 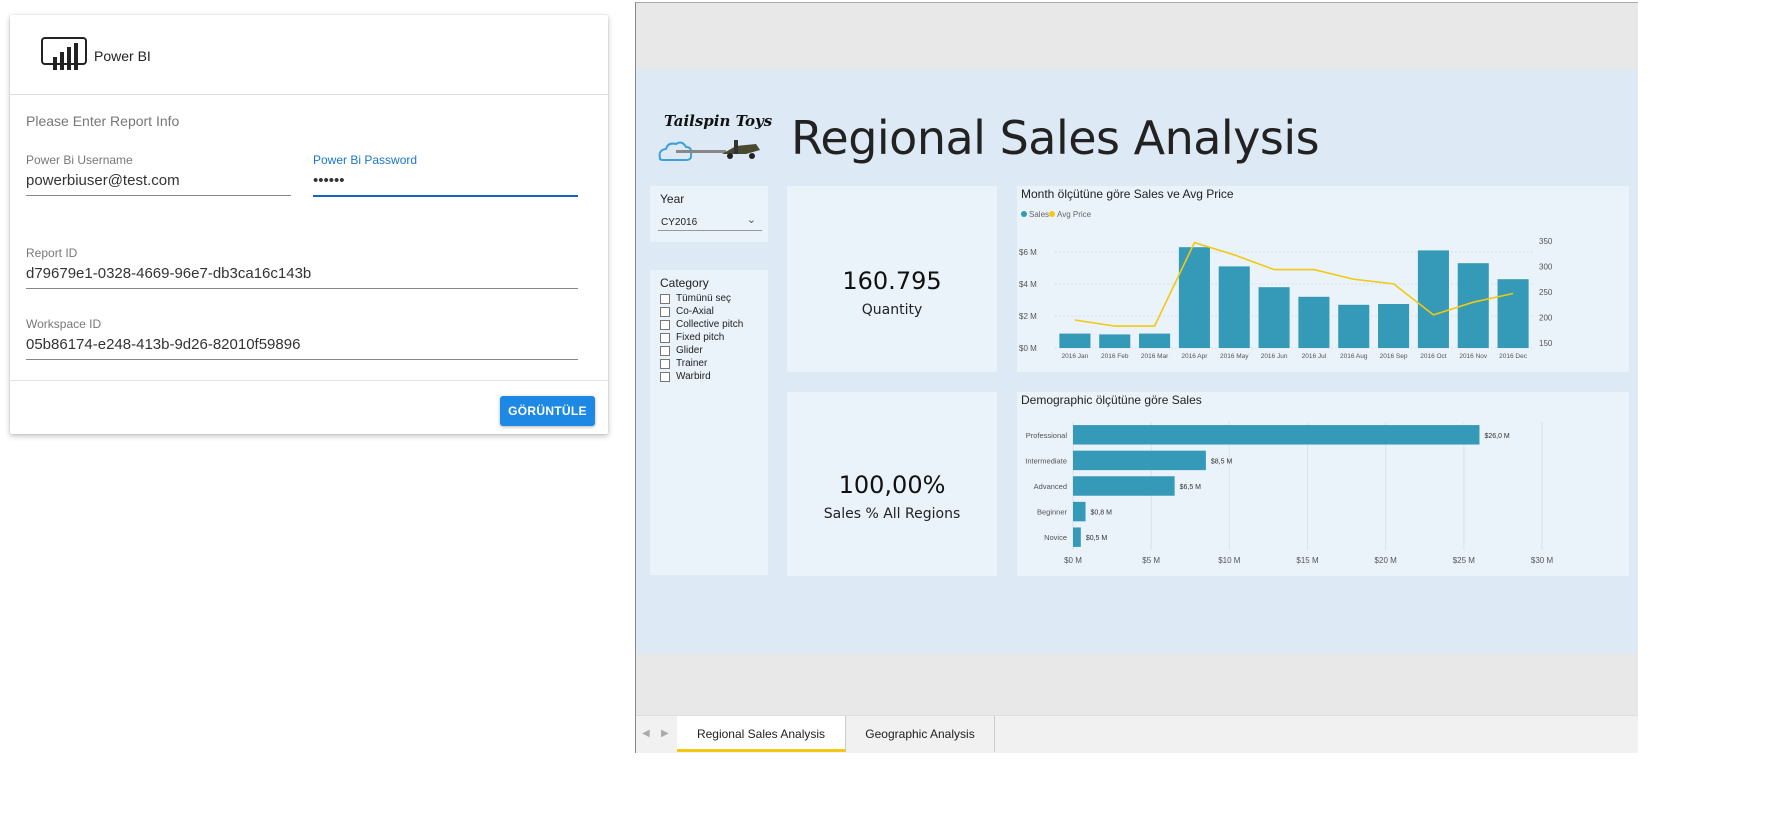 I want to click on category-item: Warbird, so click(x=685, y=376).